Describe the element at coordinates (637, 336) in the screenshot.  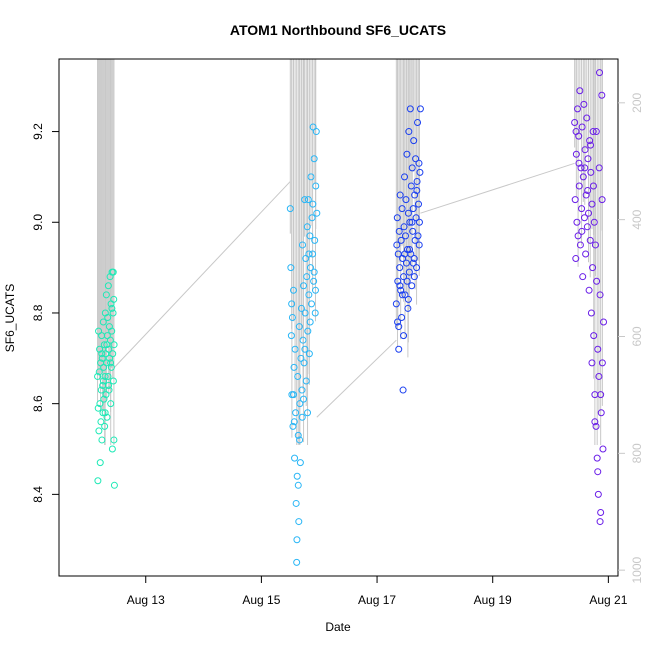
I see `y2-tick-label: 600` at that location.